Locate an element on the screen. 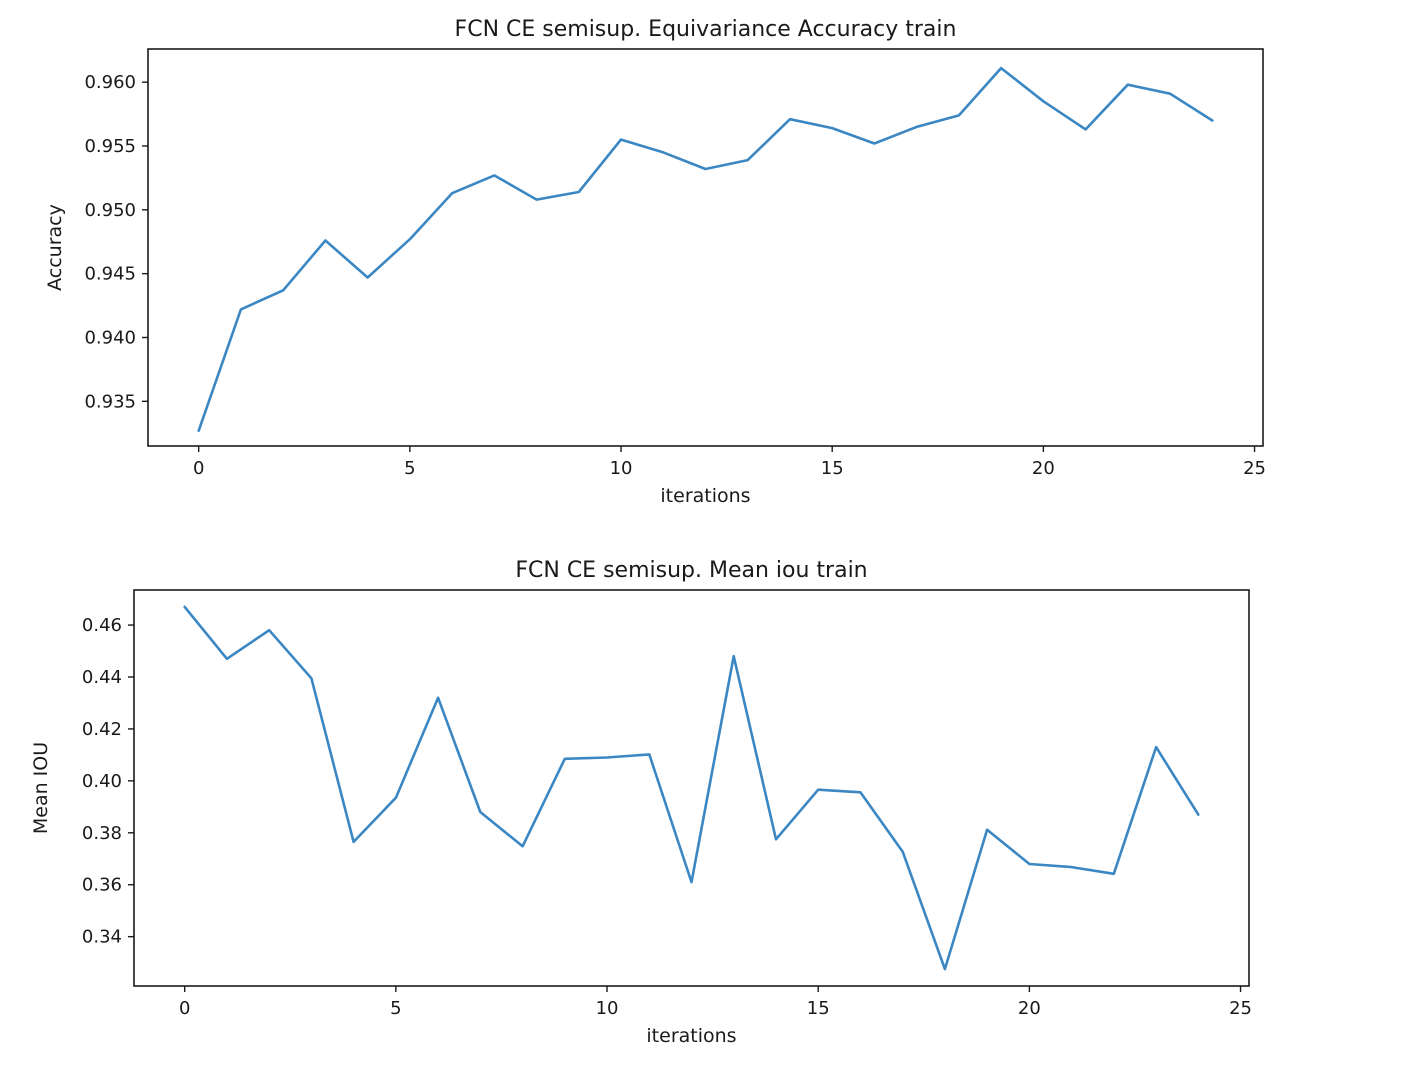 The height and width of the screenshot is (1076, 1414). y-tick-label: 0.36 is located at coordinates (102, 885).